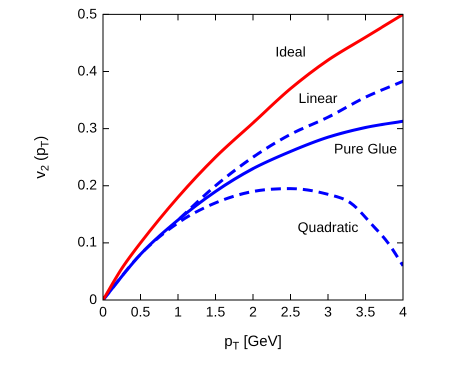 The image size is (457, 371). What do you see at coordinates (328, 311) in the screenshot?
I see `x-tick-label: 3` at bounding box center [328, 311].